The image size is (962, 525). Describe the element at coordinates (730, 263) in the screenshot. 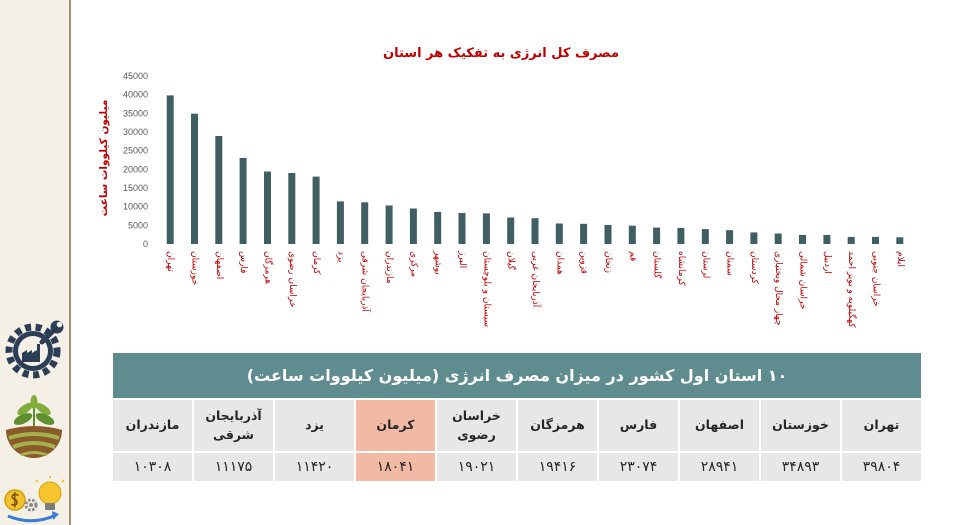

I see `x-tick-label: سمنان` at that location.